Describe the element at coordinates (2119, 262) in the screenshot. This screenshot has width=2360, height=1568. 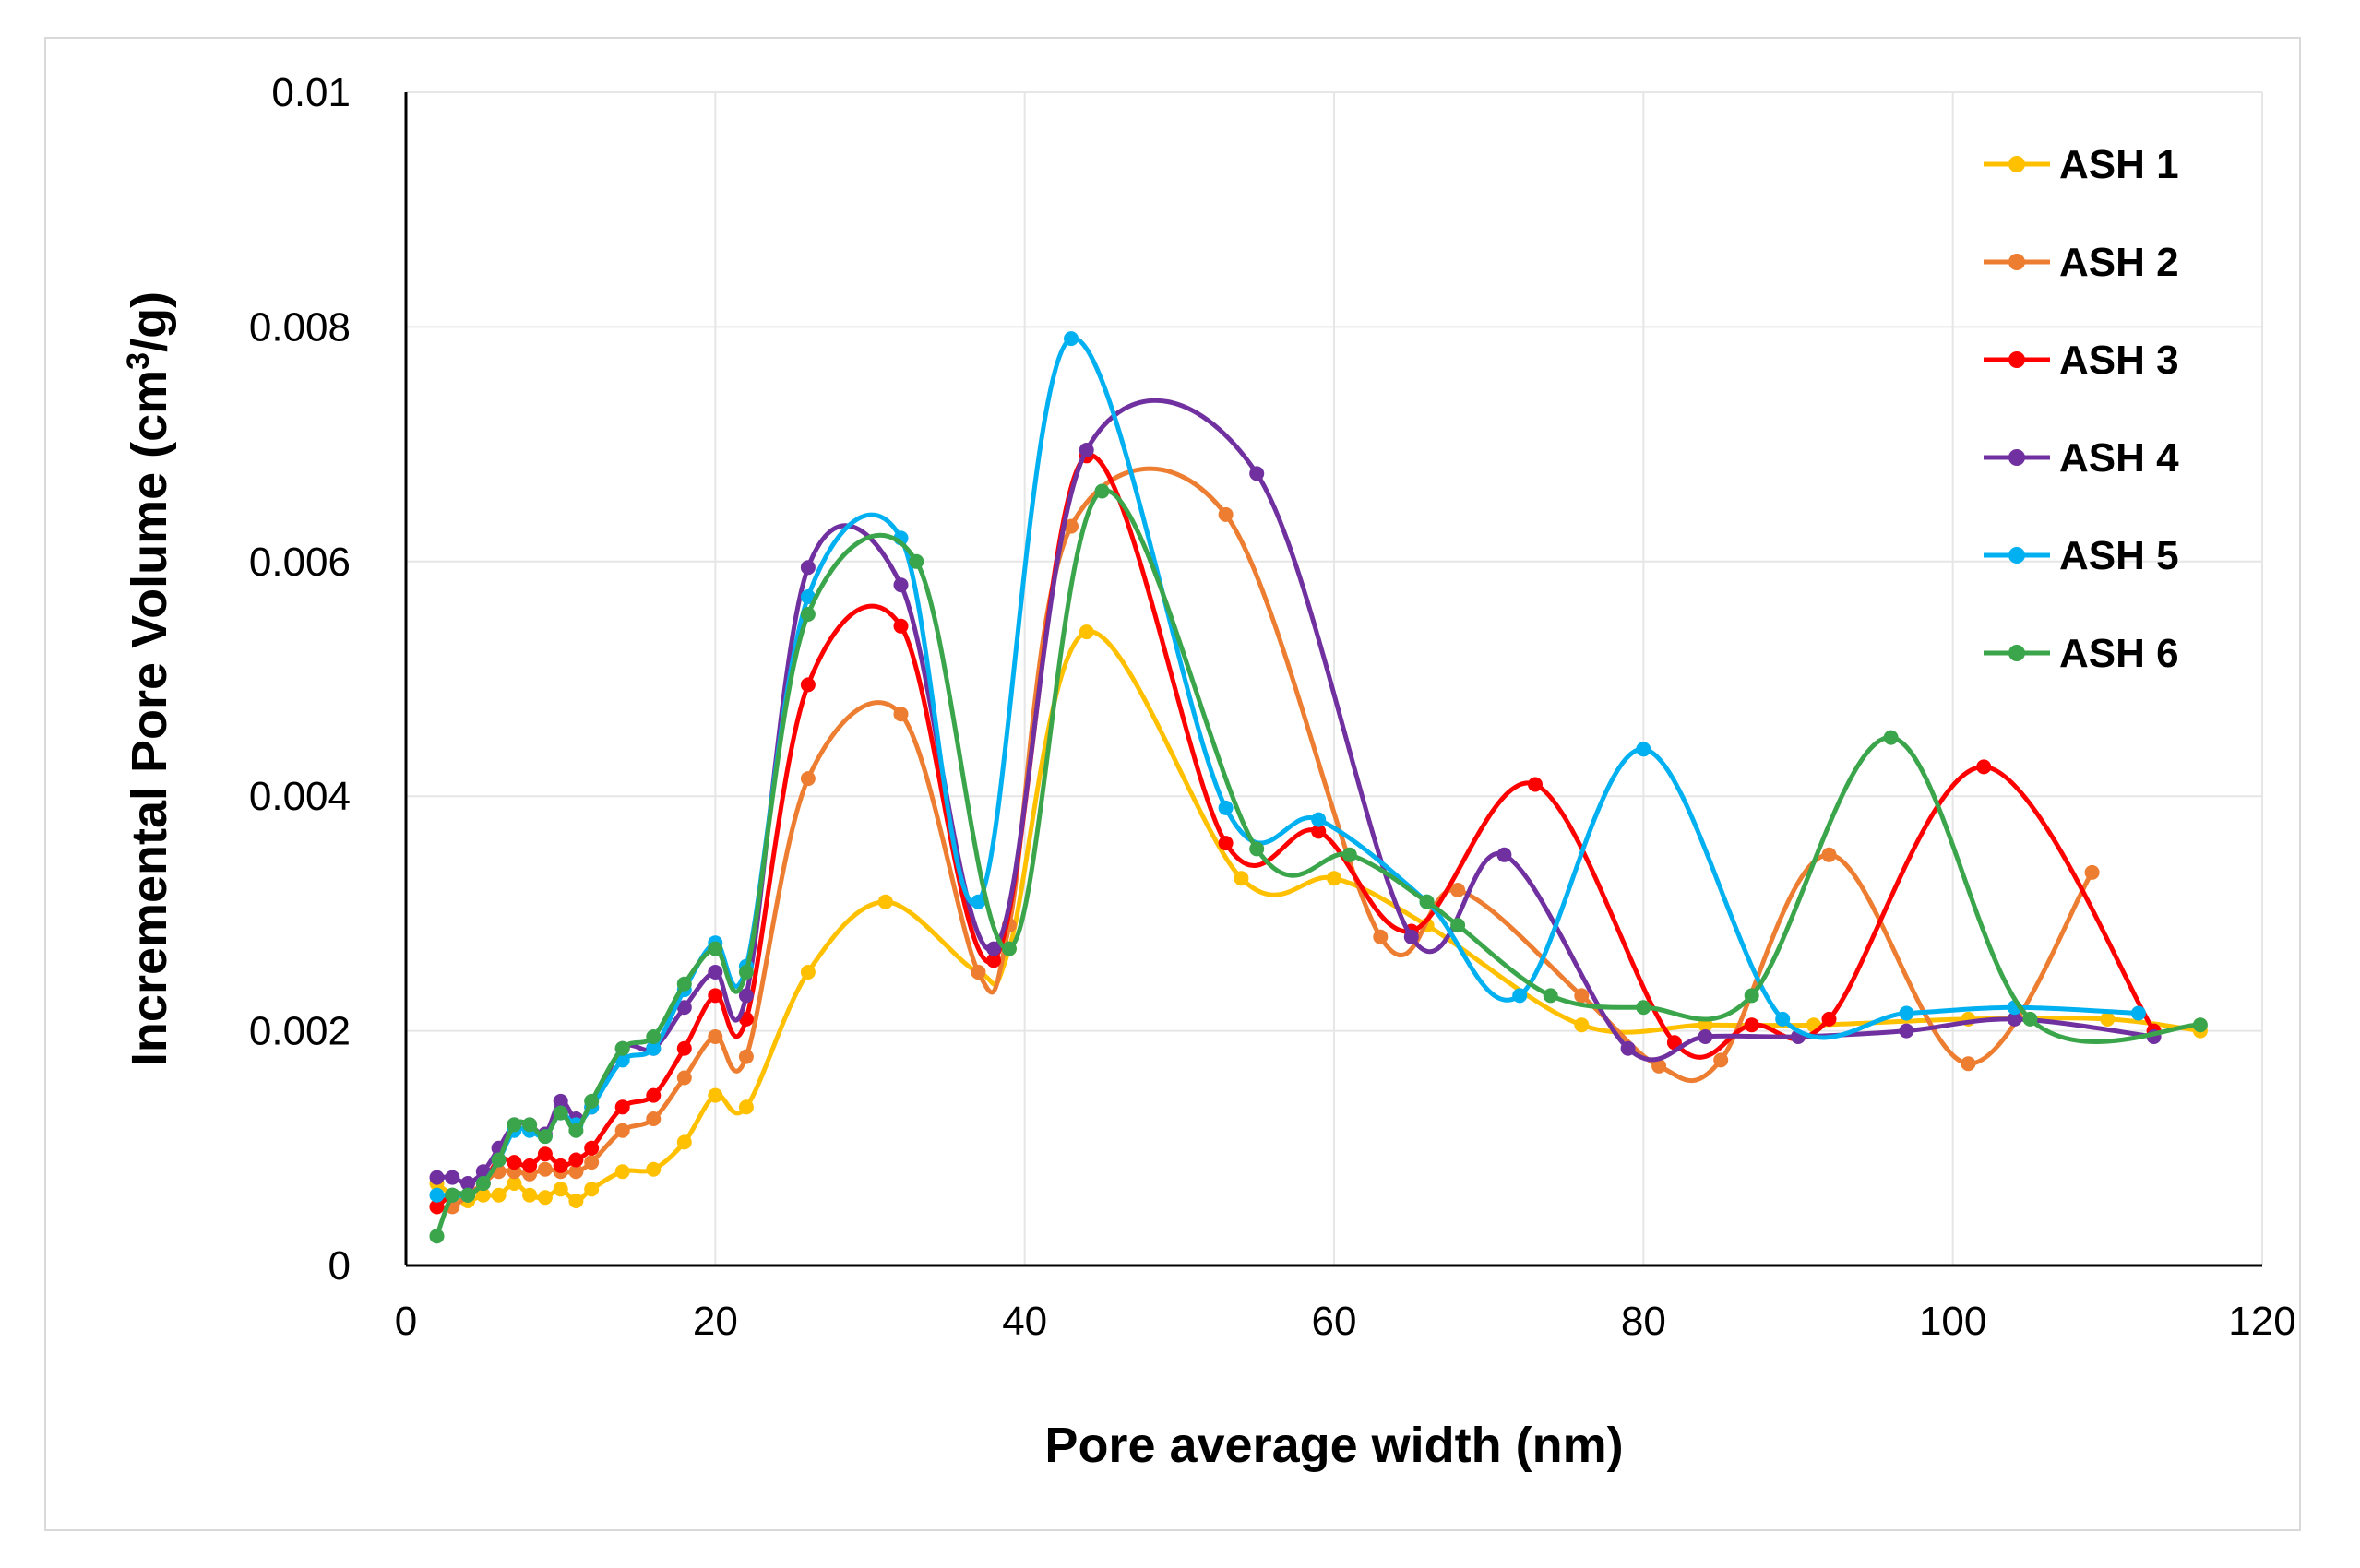
I see `legend-label: ASH 2` at that location.